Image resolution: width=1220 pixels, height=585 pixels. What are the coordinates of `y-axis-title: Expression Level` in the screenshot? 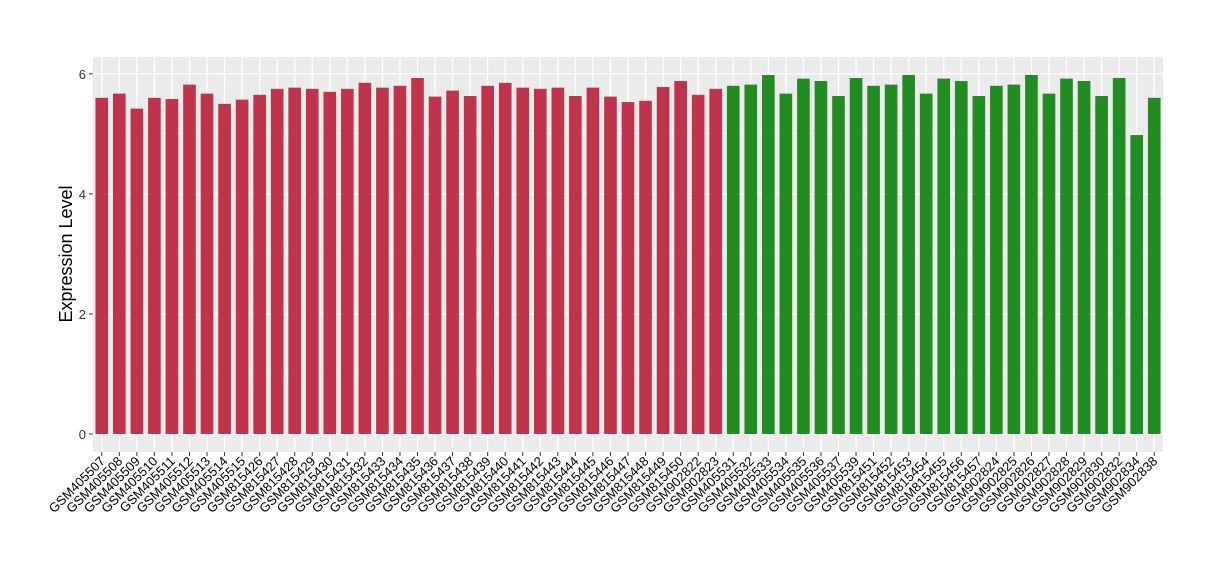 It's located at (66, 253).